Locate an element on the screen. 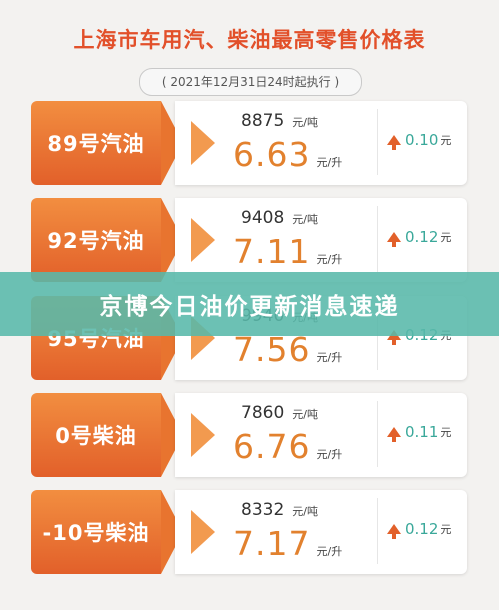 This screenshot has width=499, height=610. price-liter-value: 7.56 is located at coordinates (272, 349).